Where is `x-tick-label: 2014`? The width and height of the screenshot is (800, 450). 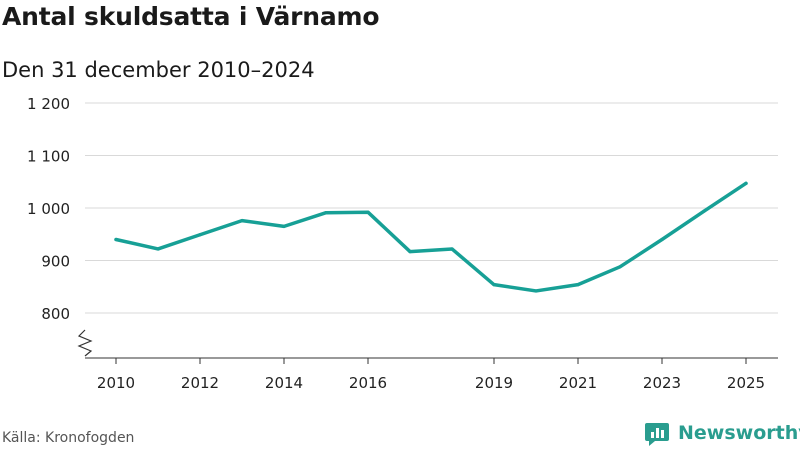 x-tick-label: 2014 is located at coordinates (284, 383).